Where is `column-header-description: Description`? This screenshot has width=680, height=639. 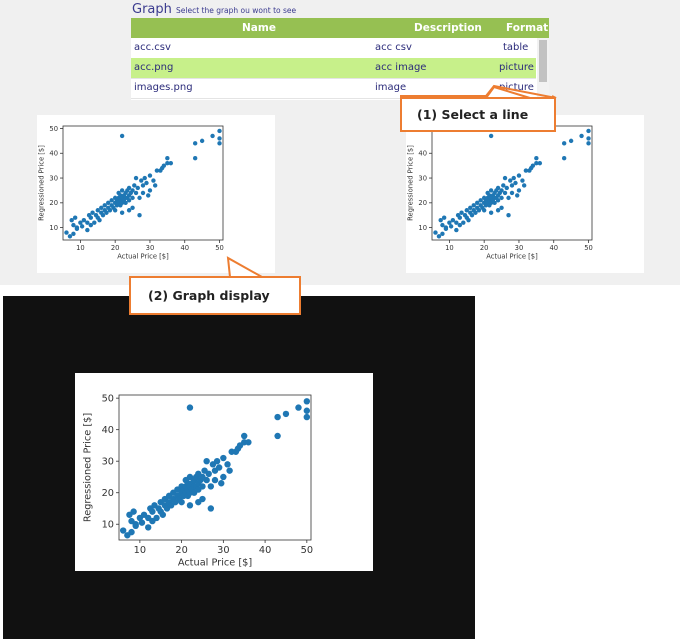
column-header-description: Description is located at coordinates (448, 28).